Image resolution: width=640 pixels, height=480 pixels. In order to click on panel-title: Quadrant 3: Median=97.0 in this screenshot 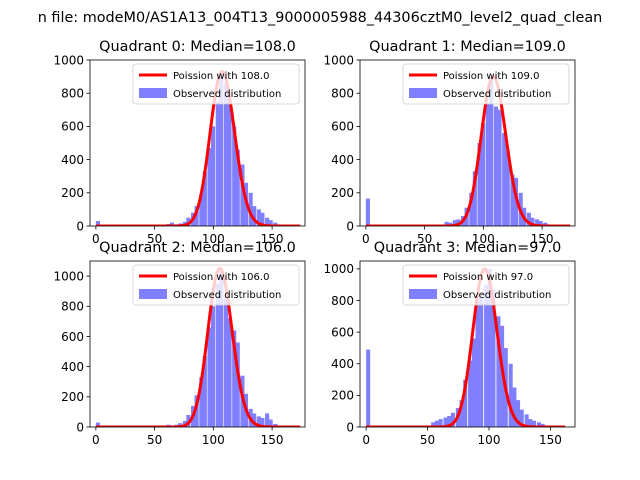, I will do `click(468, 248)`.